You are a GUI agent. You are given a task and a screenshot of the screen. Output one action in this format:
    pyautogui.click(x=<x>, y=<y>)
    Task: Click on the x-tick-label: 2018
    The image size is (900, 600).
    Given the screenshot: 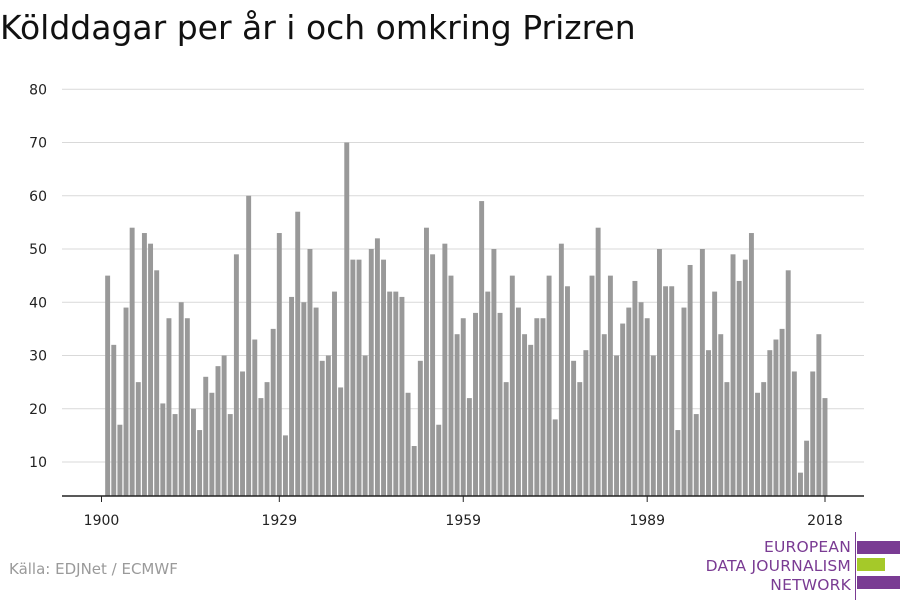 What is the action you would take?
    pyautogui.click(x=825, y=521)
    